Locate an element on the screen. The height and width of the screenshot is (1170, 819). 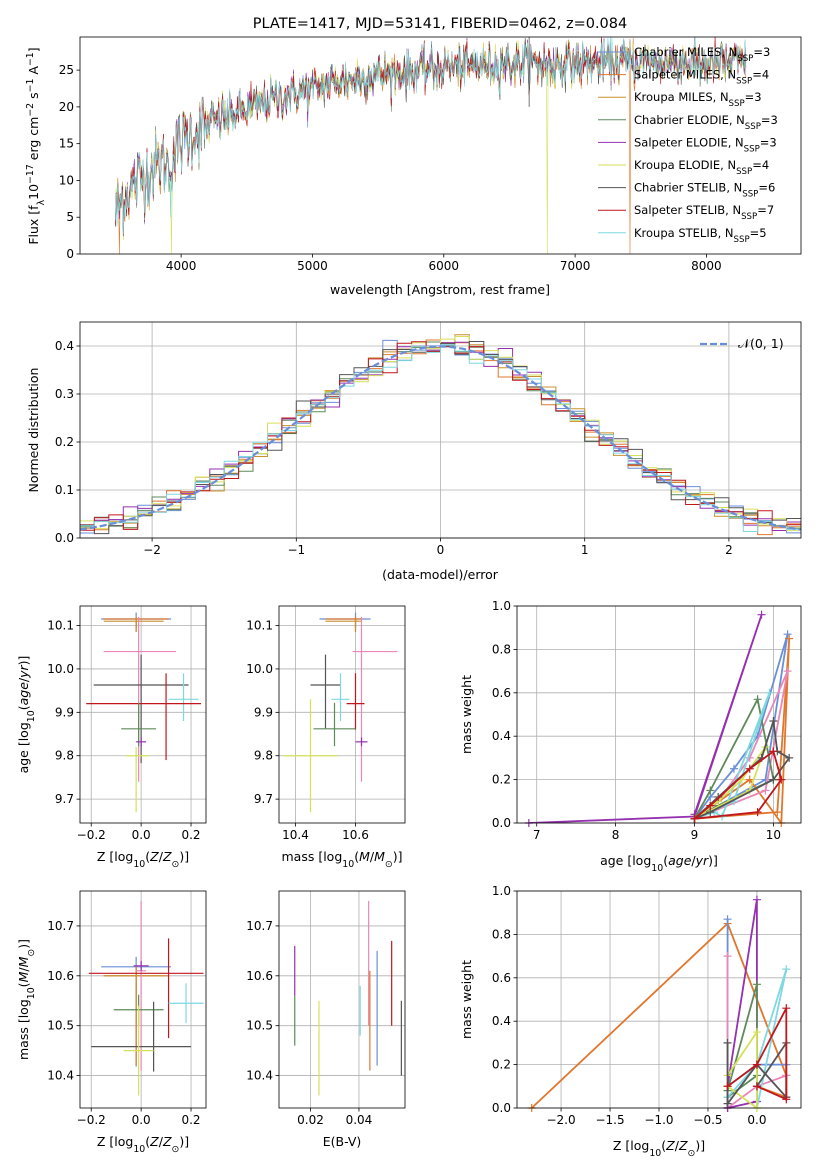
x-tick-label: −2 is located at coordinates (152, 550).